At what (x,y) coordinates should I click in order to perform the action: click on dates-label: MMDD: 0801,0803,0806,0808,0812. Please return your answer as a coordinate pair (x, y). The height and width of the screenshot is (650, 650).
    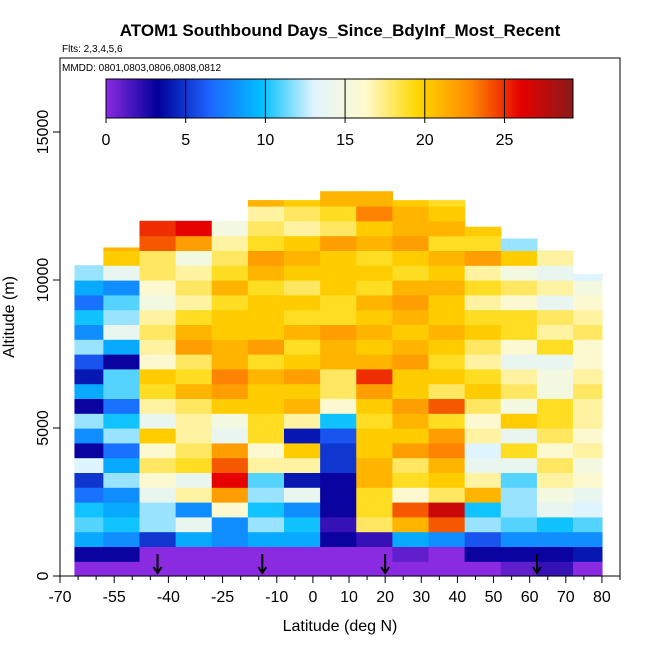
    Looking at the image, I should click on (141, 68).